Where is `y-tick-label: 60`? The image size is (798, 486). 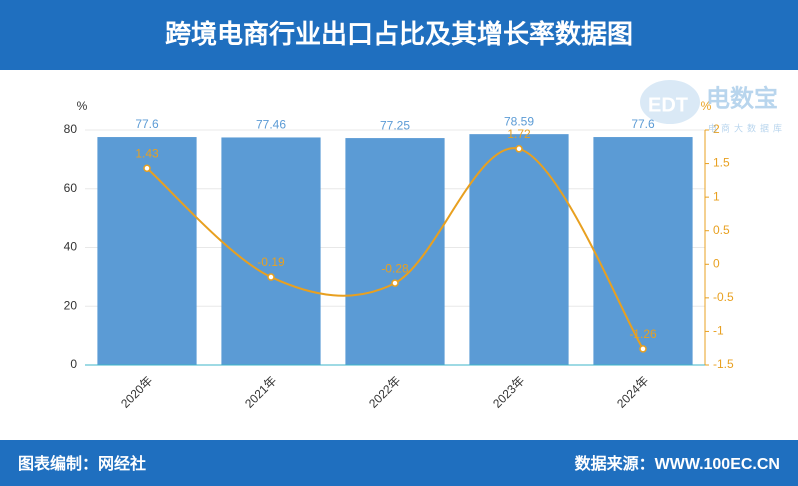
y-tick-label: 60 is located at coordinates (71, 188).